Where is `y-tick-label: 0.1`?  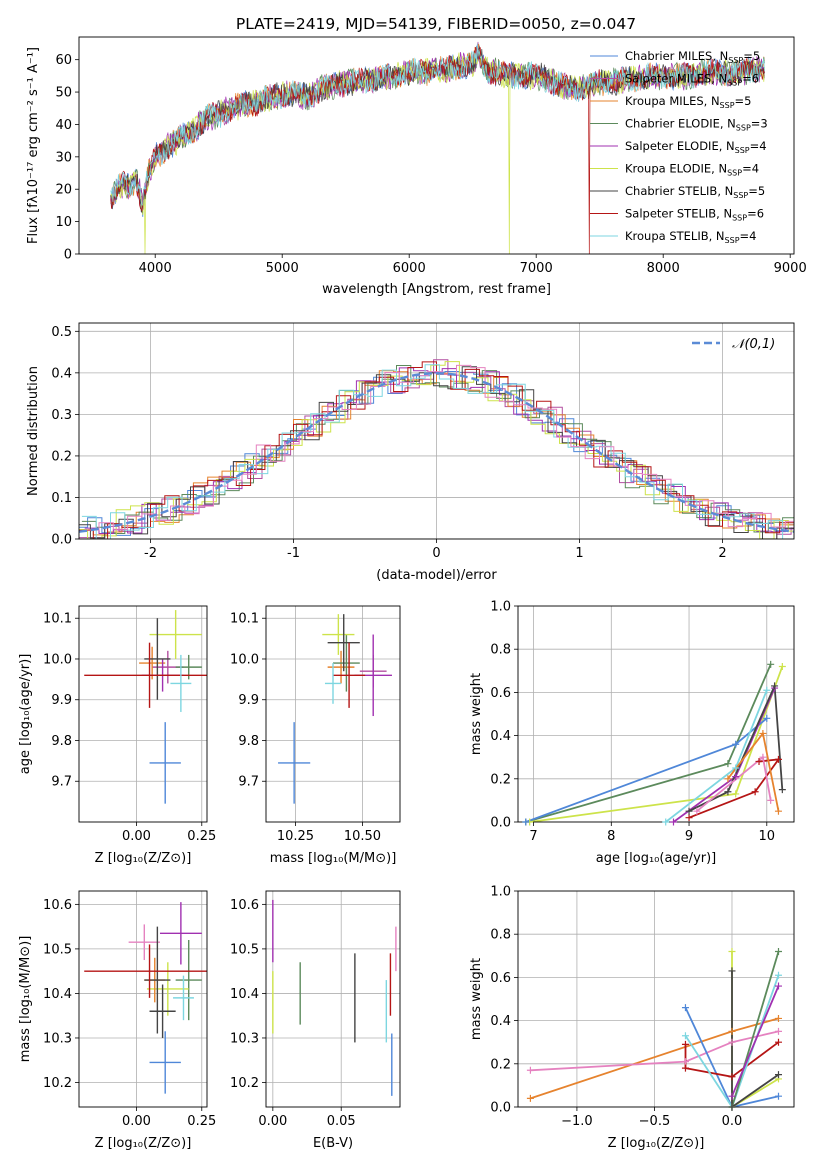
y-tick-label: 0.1 is located at coordinates (61, 498).